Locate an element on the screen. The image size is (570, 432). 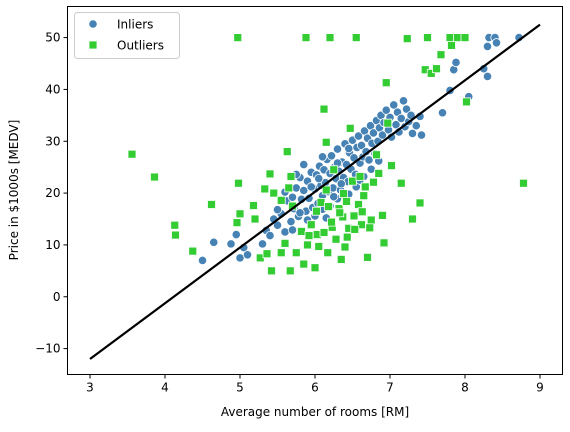
legend: Inliers Outliers is located at coordinates (127, 35).